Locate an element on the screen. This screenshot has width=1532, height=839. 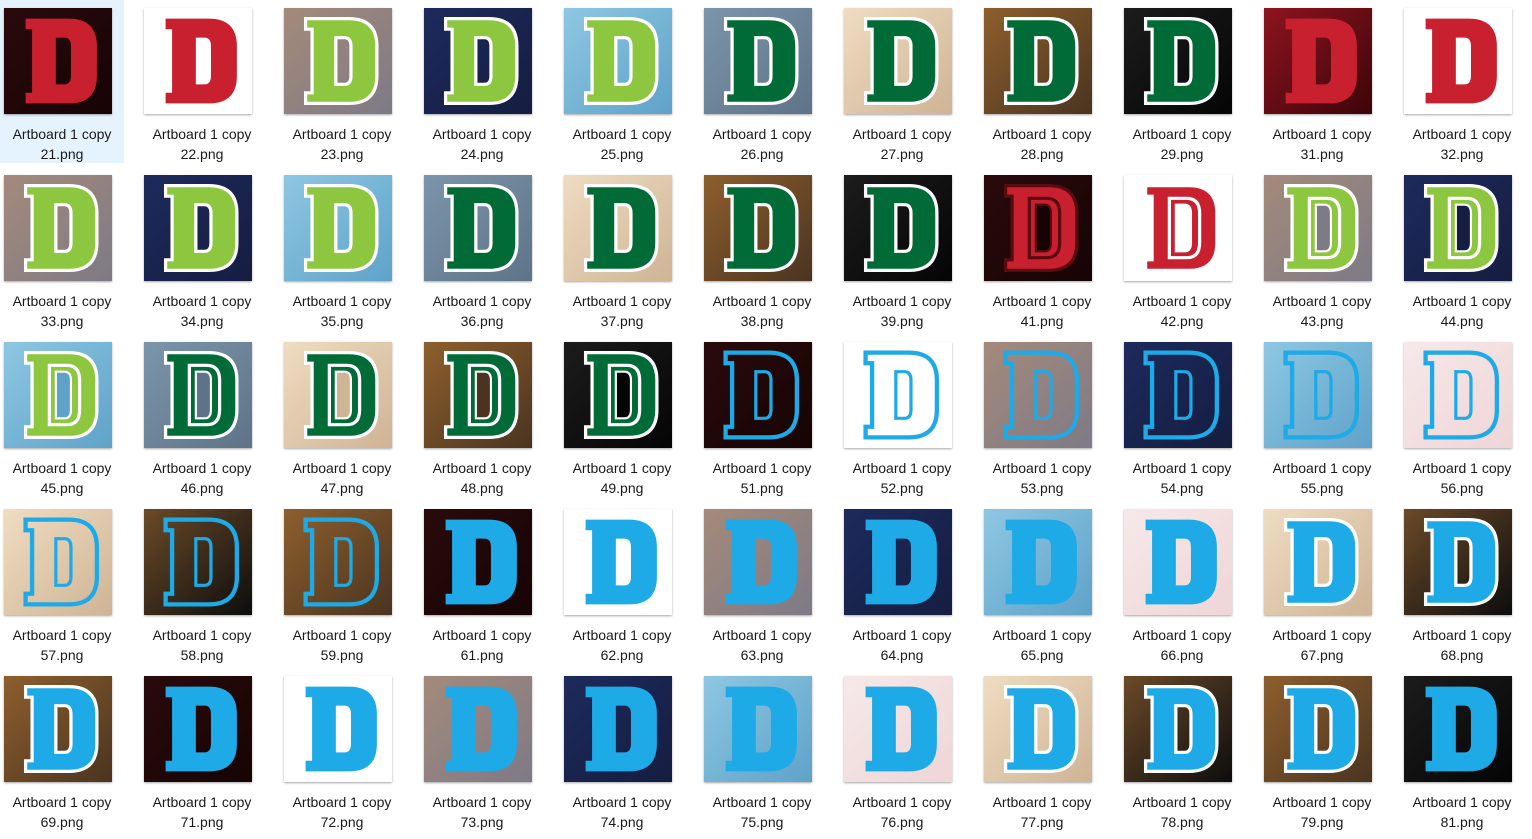
file-item: Artboard 1 copy 38.png is located at coordinates (762, 248).